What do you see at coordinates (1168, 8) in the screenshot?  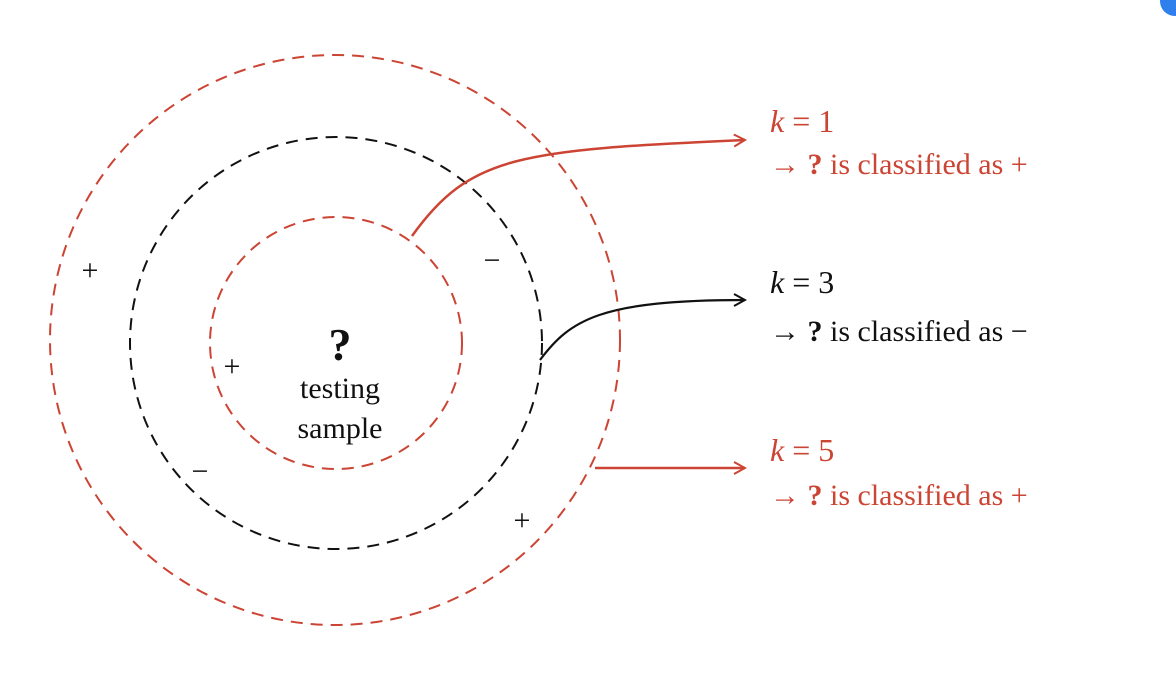 I see `corner-dot-icon` at bounding box center [1168, 8].